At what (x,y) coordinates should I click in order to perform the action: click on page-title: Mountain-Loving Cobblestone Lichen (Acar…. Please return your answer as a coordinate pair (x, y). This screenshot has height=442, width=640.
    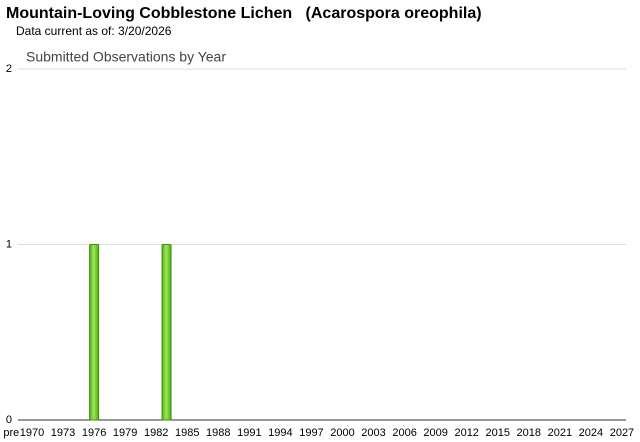
    Looking at the image, I should click on (244, 13).